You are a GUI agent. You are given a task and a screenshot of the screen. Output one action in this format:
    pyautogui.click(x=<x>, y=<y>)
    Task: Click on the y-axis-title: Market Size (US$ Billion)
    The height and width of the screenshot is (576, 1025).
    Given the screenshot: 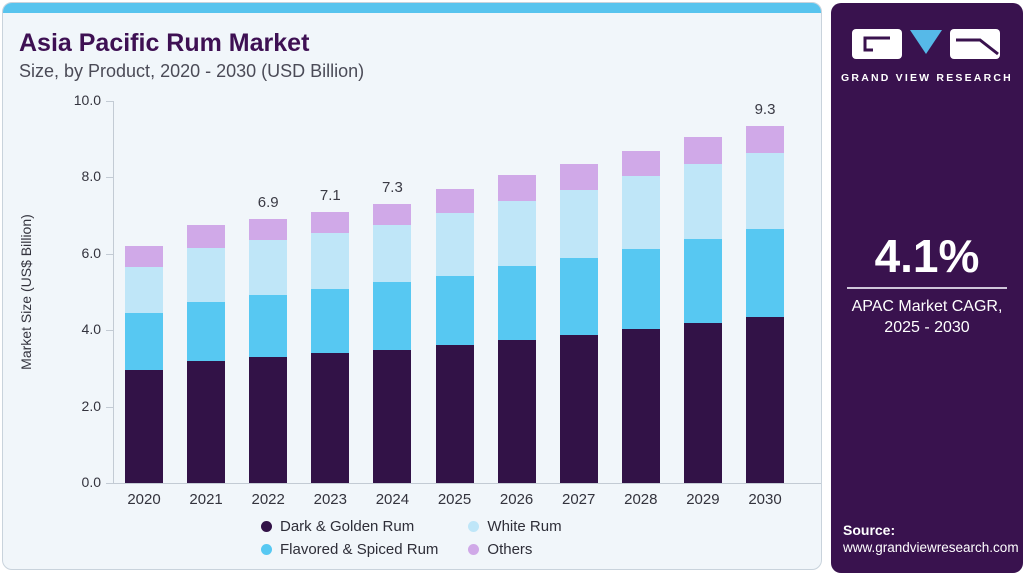 What is the action you would take?
    pyautogui.click(x=26, y=292)
    